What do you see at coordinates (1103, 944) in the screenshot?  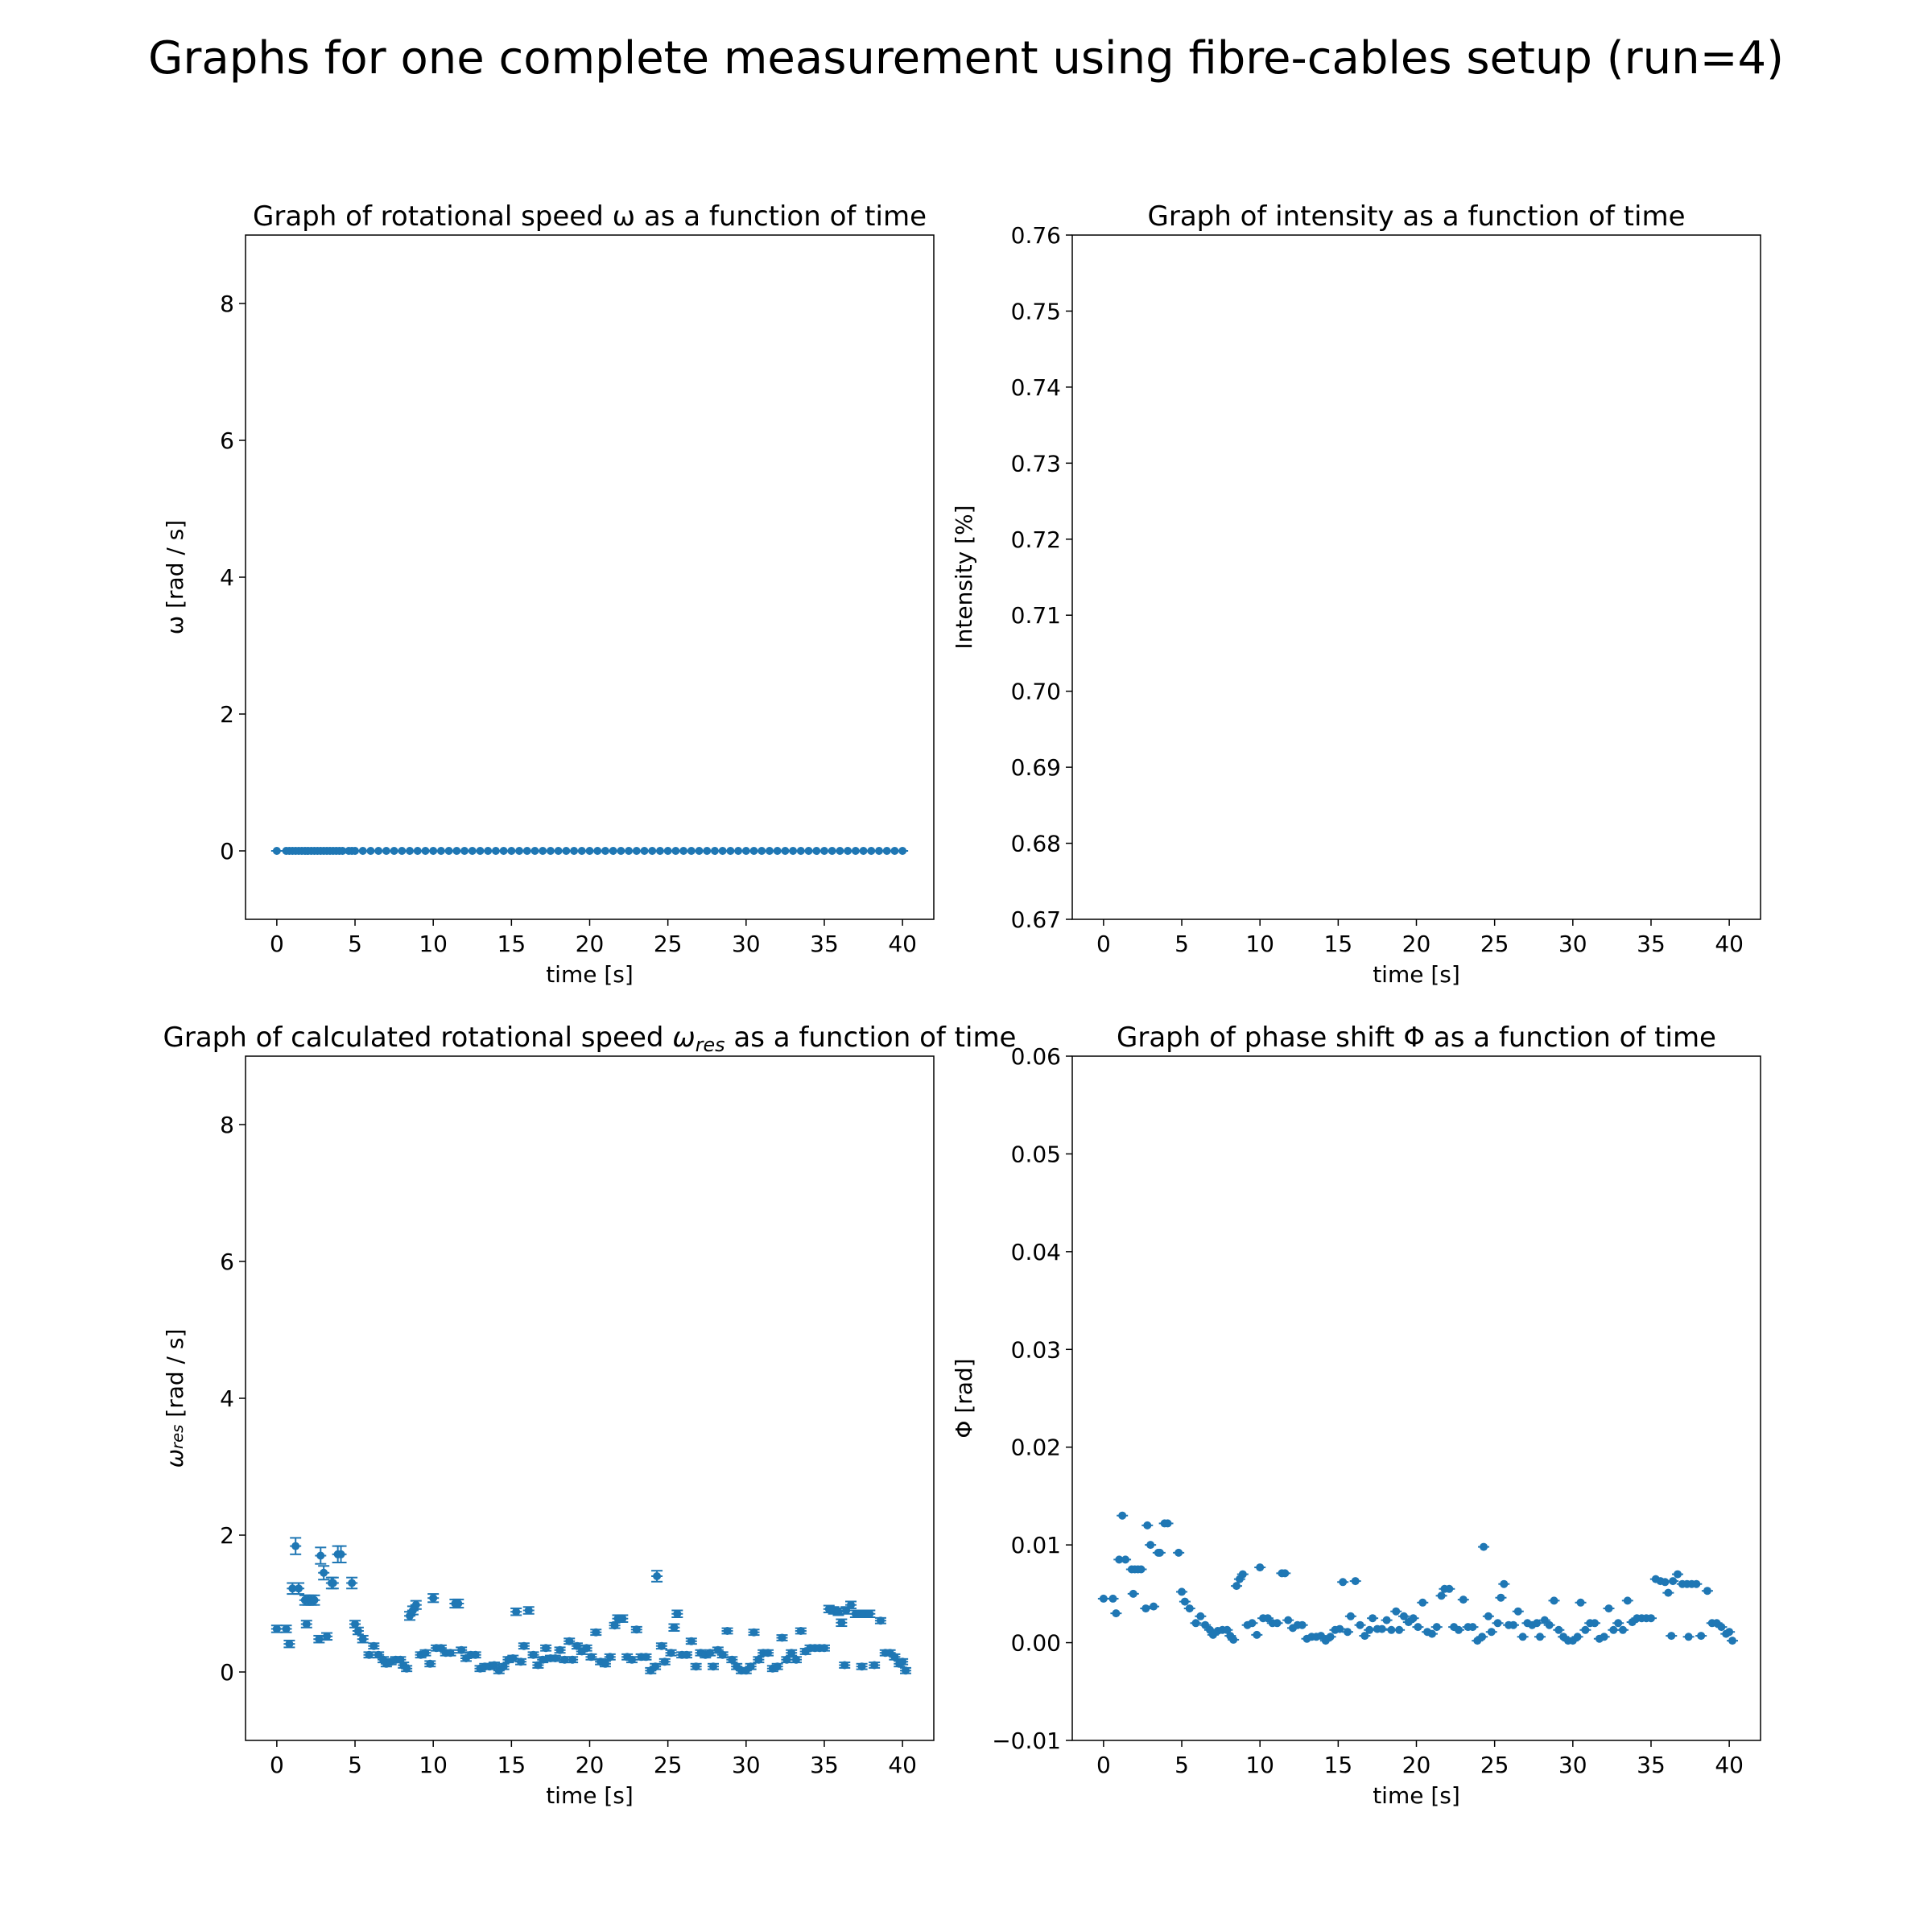 I see `x-tick-label: 0` at bounding box center [1103, 944].